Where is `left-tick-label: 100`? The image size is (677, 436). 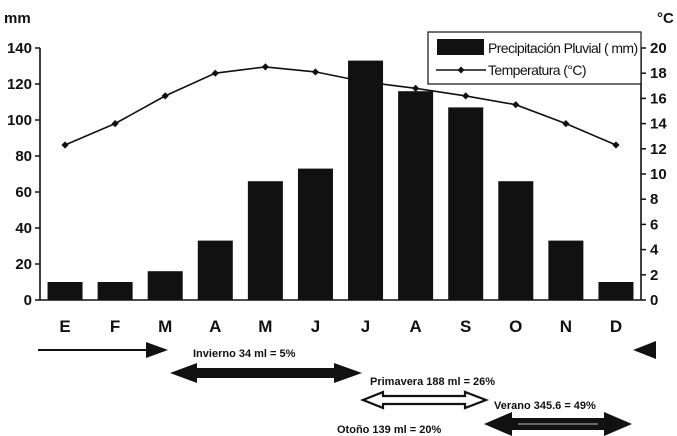 left-tick-label: 100 is located at coordinates (19, 120).